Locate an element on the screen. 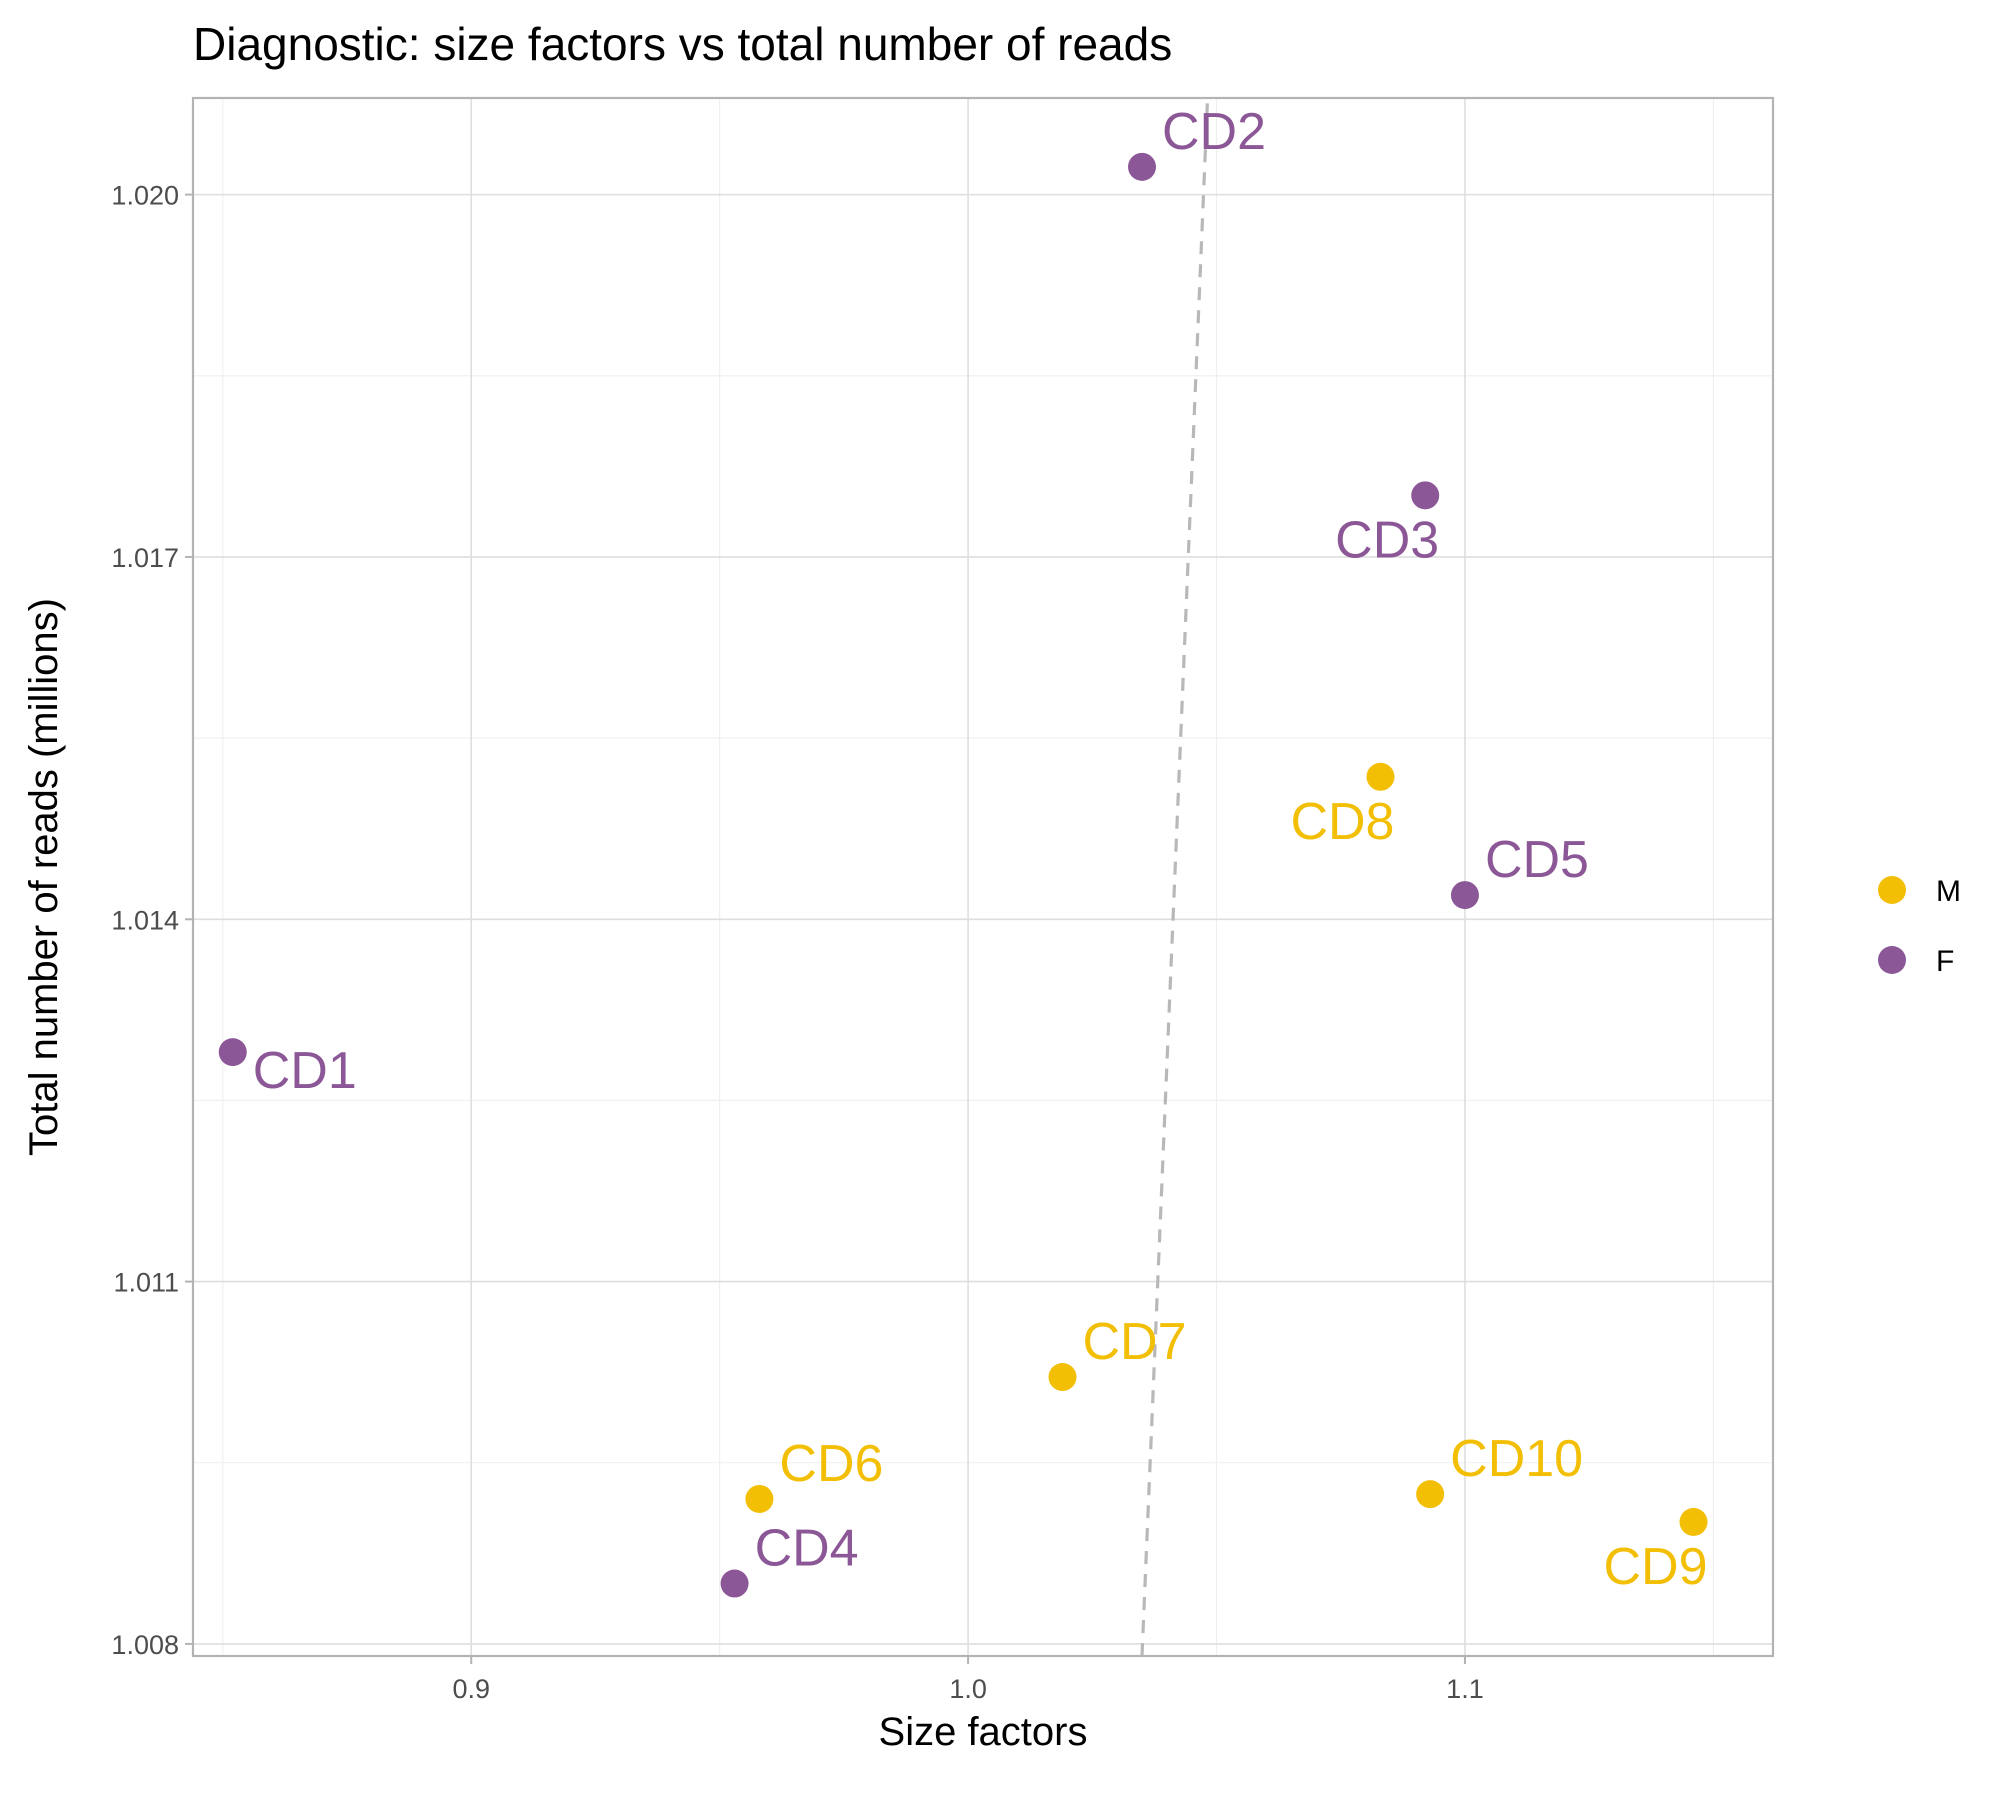  reference-line is located at coordinates (1175, 877).